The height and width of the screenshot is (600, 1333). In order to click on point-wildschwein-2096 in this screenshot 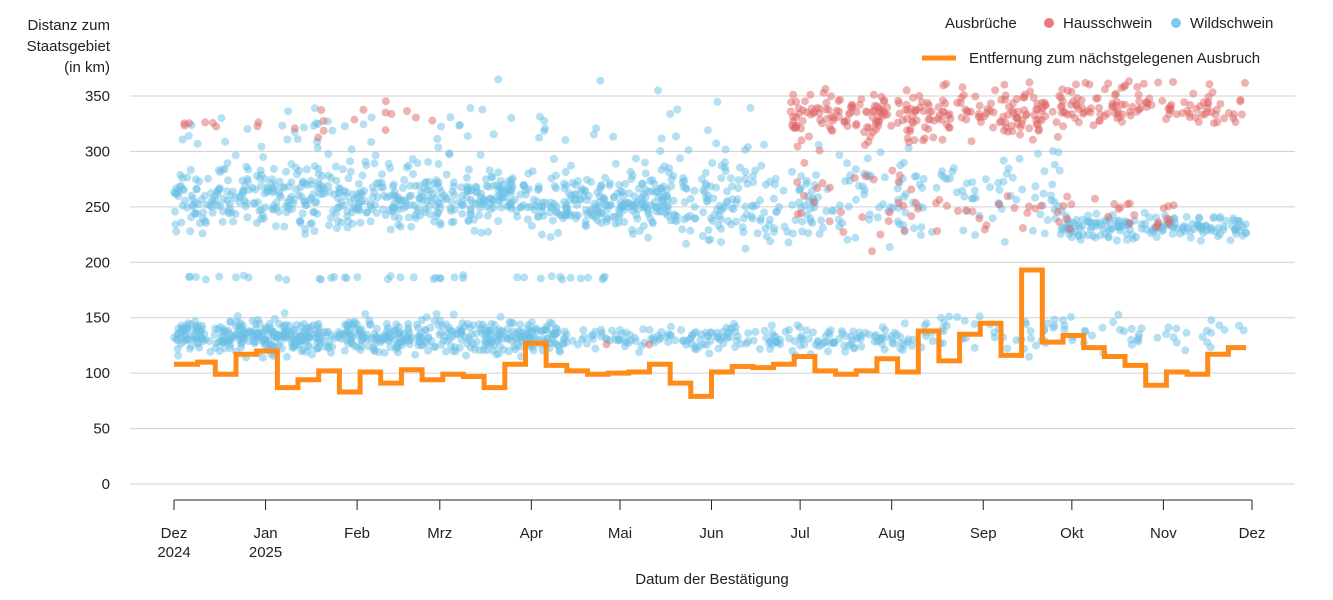, I will do `click(287, 139)`.